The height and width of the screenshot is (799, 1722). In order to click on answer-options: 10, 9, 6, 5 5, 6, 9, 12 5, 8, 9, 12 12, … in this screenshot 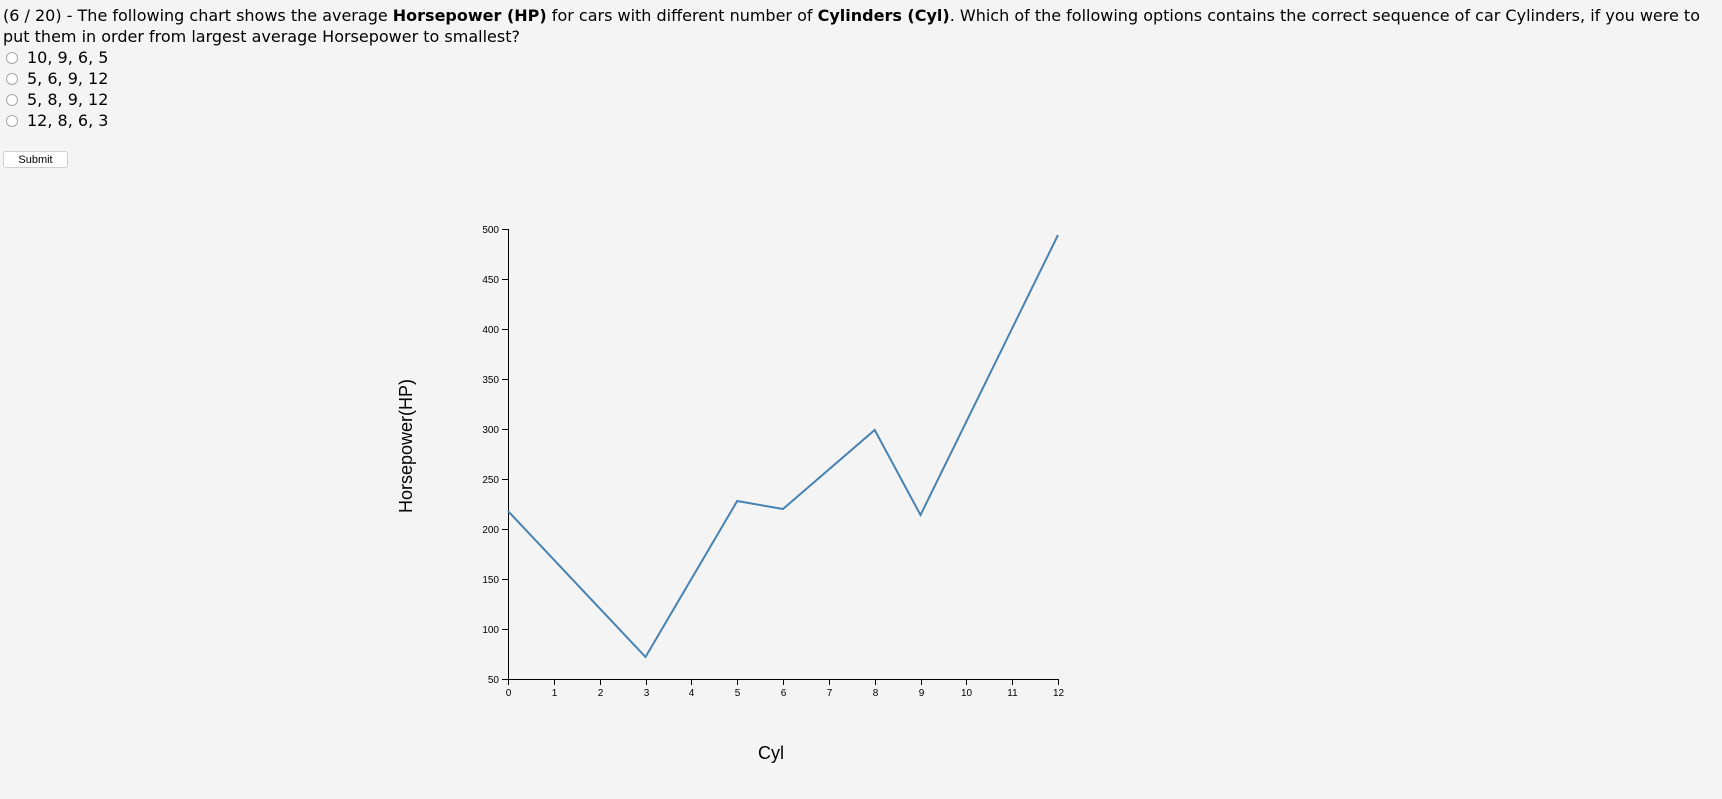, I will do `click(57, 89)`.